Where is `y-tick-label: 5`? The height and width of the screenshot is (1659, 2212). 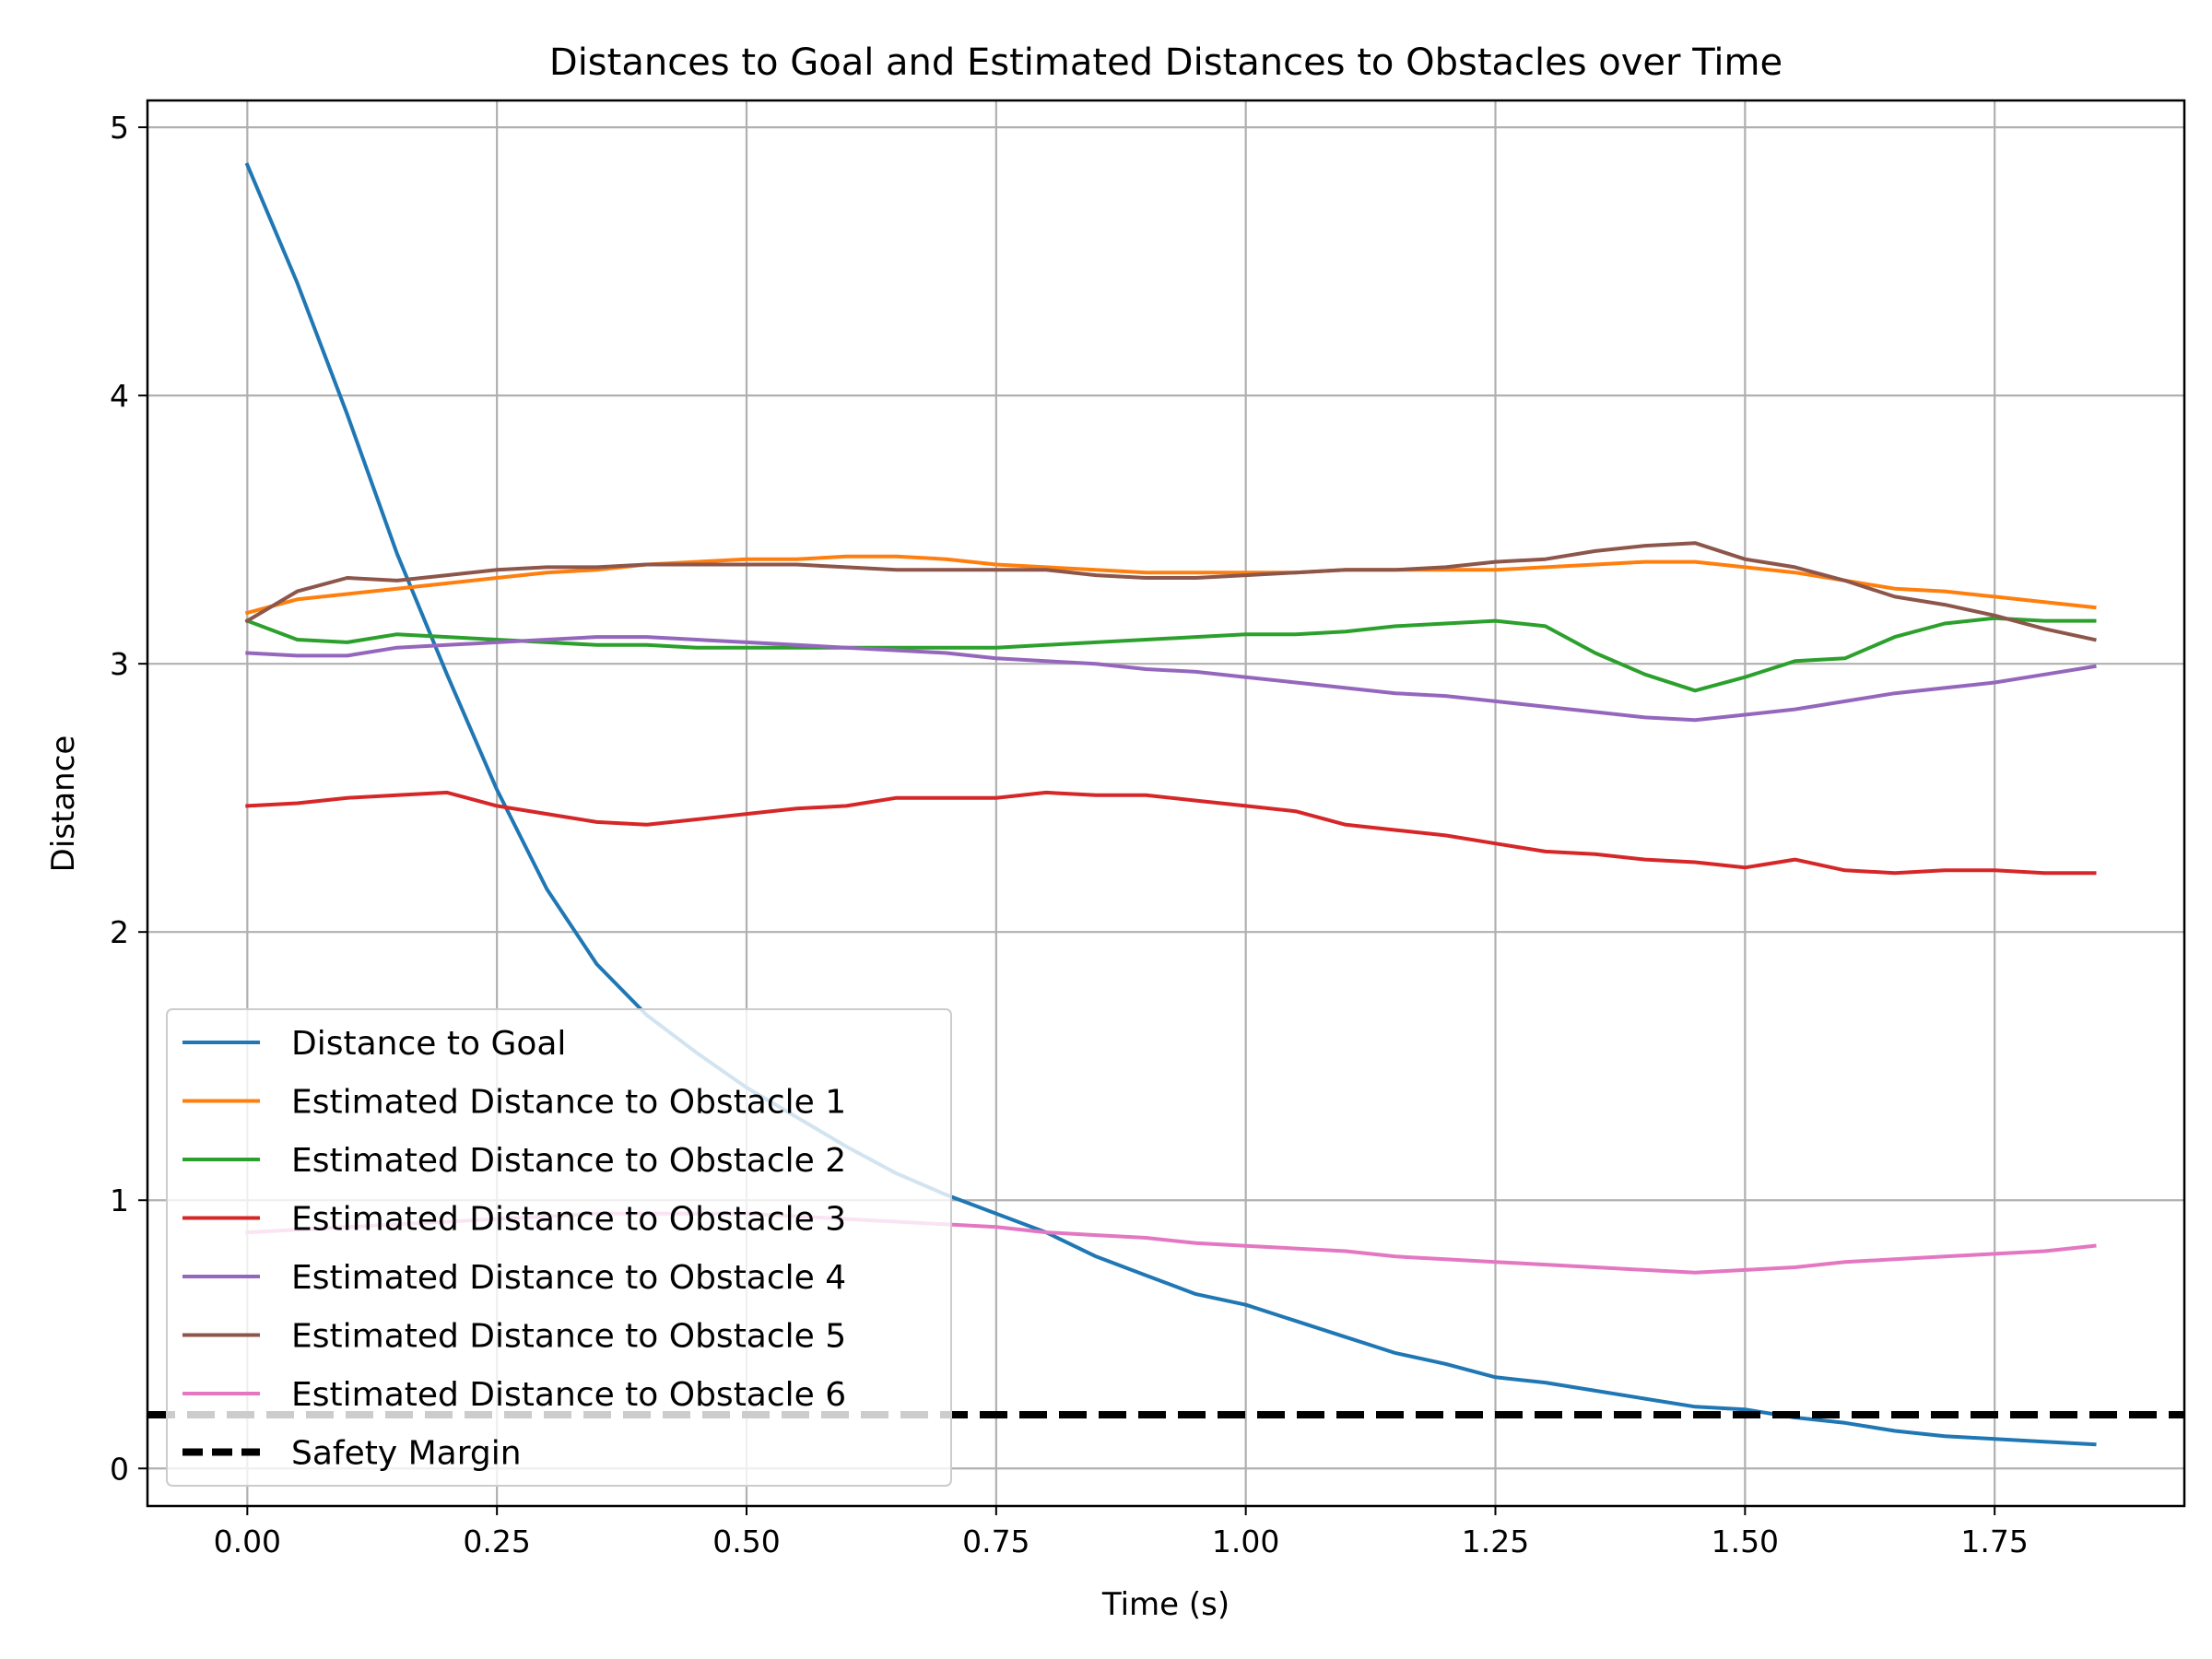 y-tick-label: 5 is located at coordinates (119, 128).